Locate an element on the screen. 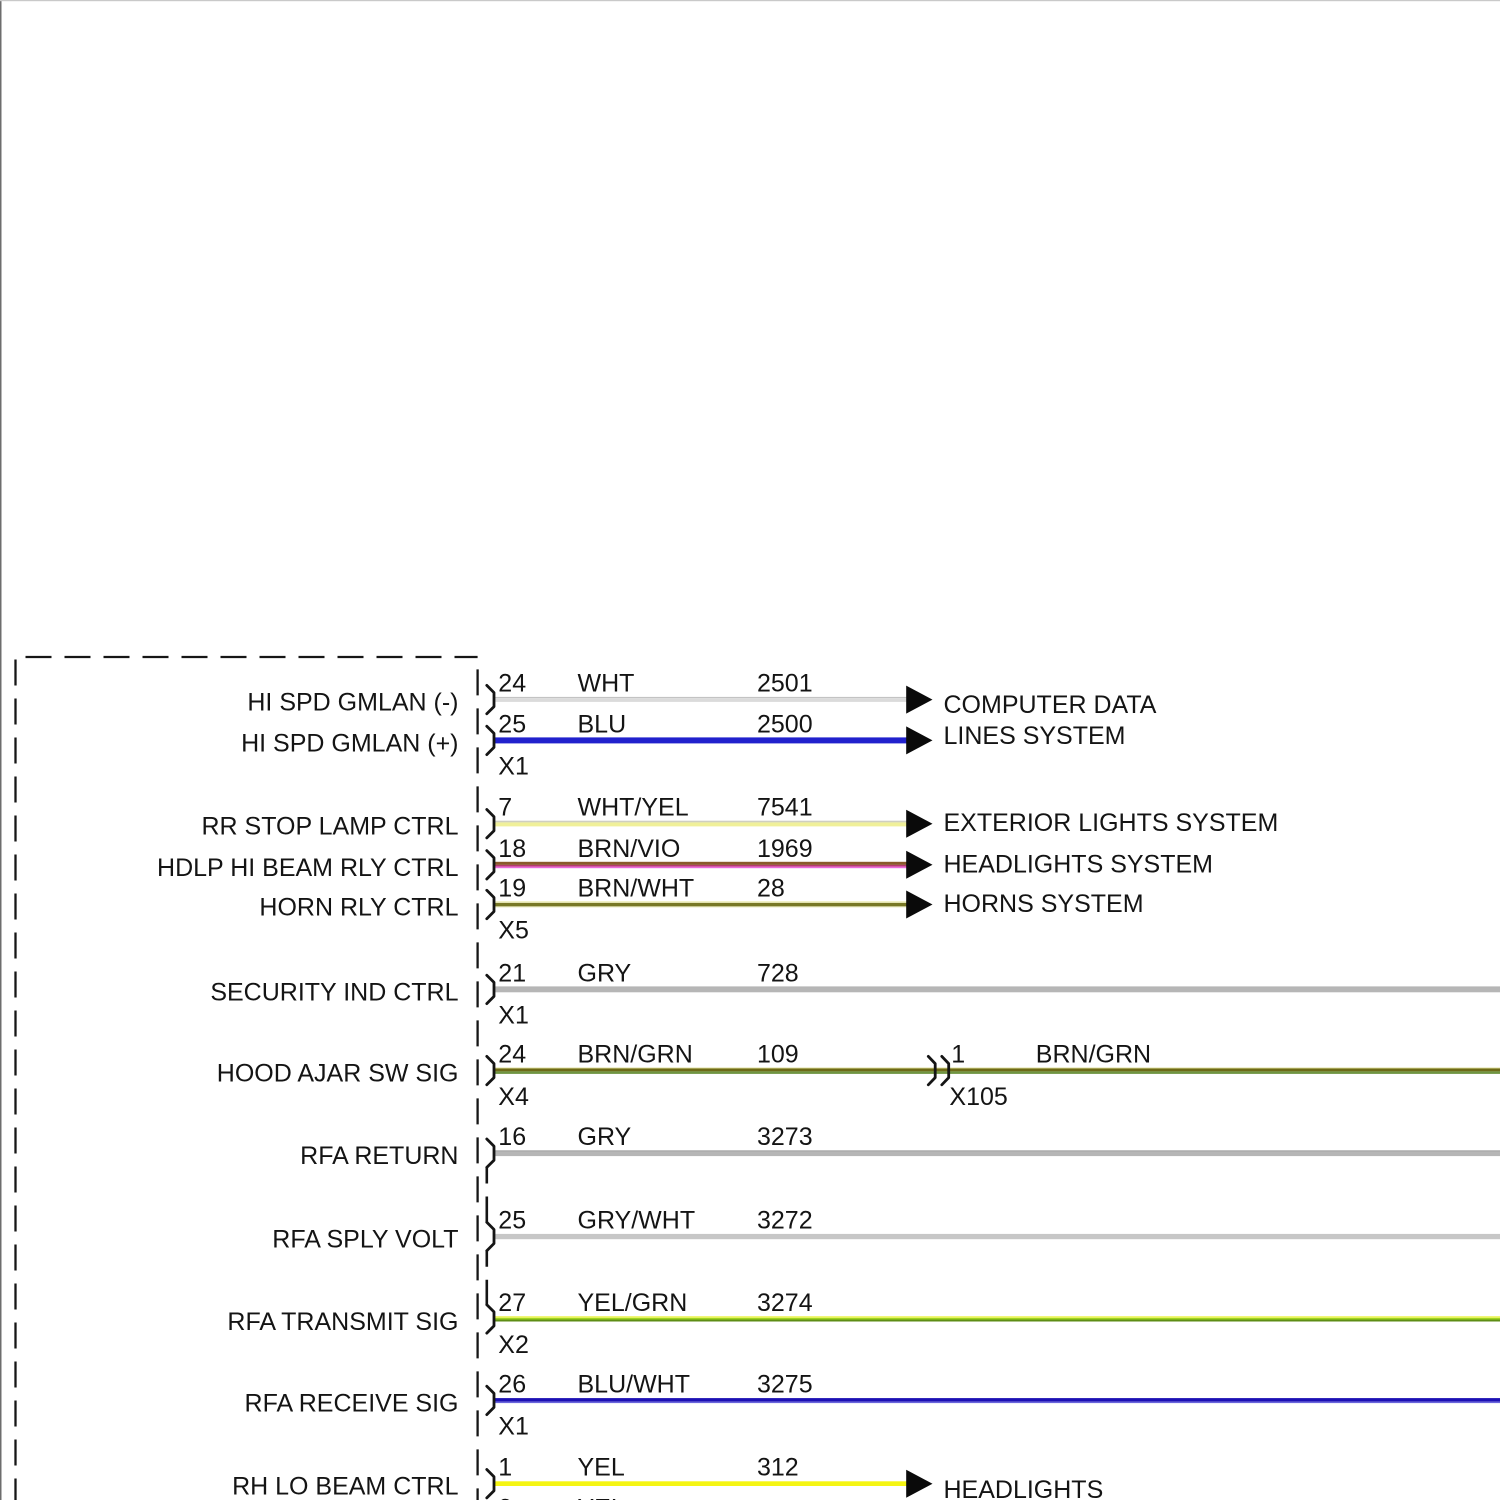 The image size is (1500, 1500). svg-text: HEADLIGHTS SYSTEM is located at coordinates (1079, 864).